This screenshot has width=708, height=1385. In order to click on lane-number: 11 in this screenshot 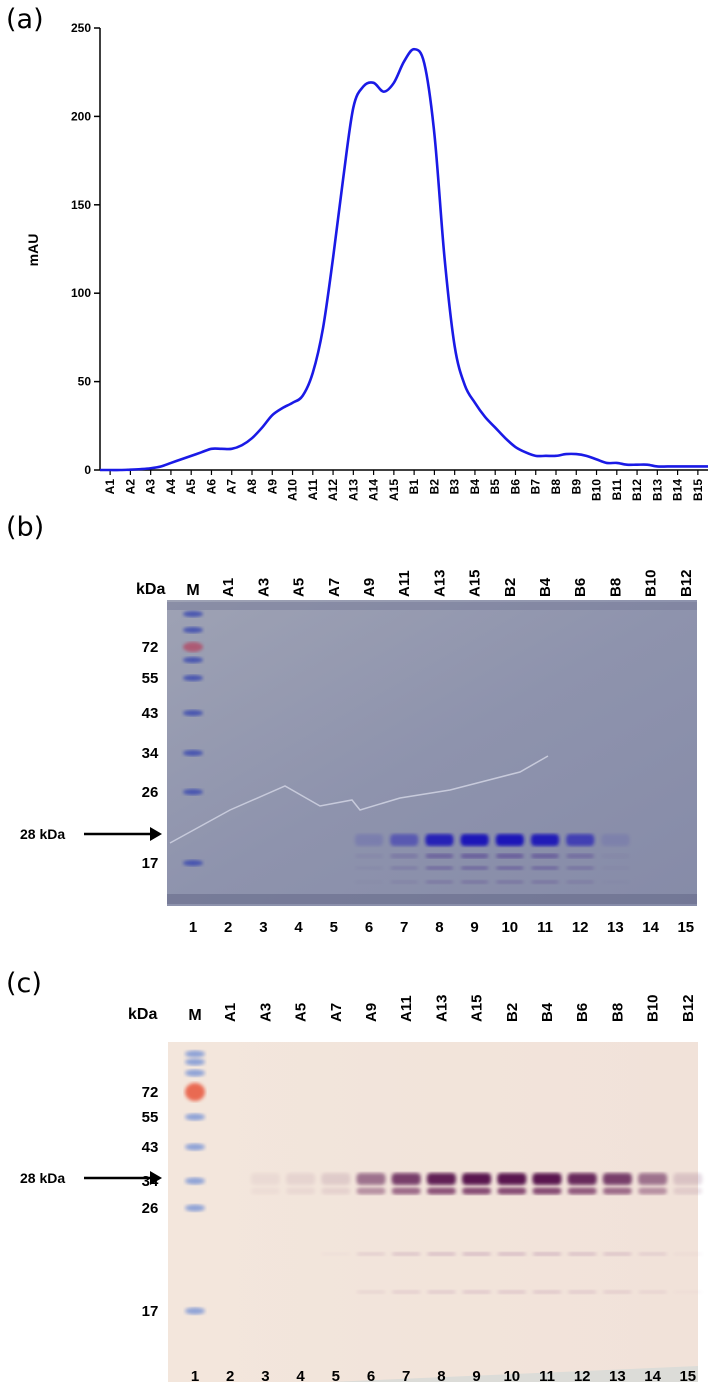, I will do `click(545, 927)`.